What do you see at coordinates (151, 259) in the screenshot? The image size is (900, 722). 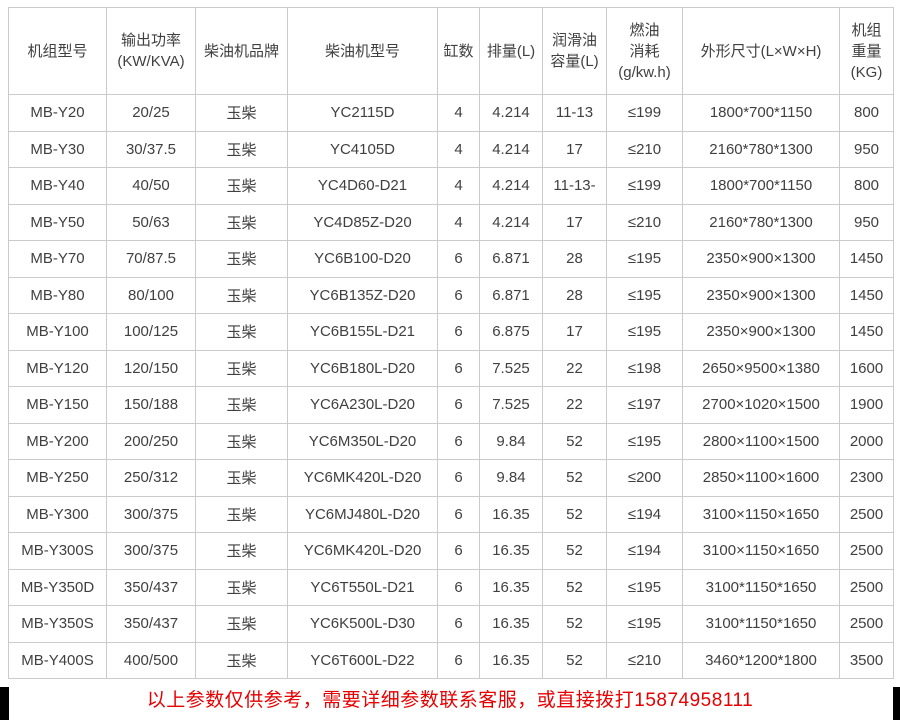 I see `cell-power: 70/87.5` at bounding box center [151, 259].